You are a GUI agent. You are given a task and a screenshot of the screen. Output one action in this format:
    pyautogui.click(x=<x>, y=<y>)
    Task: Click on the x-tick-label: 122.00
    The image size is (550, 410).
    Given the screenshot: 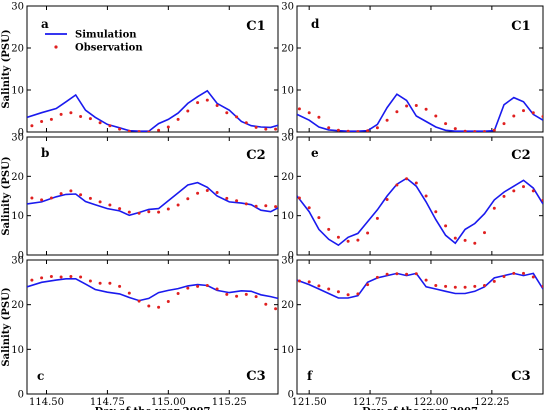 What is the action you would take?
    pyautogui.click(x=430, y=402)
    